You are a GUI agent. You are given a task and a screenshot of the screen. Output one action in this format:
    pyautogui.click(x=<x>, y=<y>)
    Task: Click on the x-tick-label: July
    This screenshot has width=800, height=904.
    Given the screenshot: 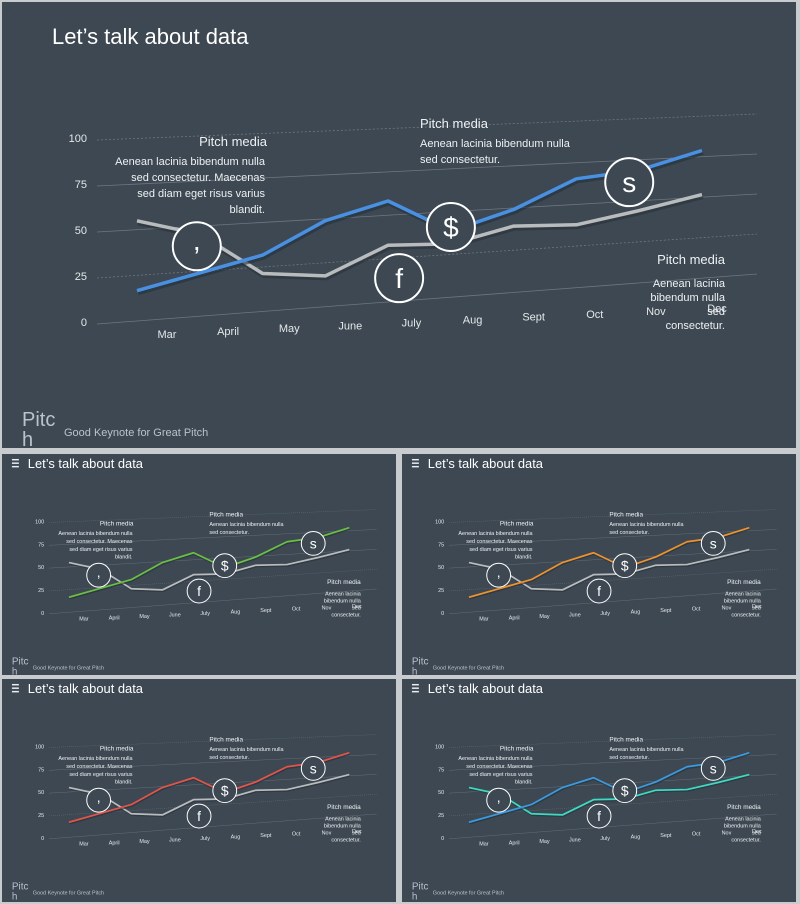 What is the action you would take?
    pyautogui.click(x=605, y=614)
    